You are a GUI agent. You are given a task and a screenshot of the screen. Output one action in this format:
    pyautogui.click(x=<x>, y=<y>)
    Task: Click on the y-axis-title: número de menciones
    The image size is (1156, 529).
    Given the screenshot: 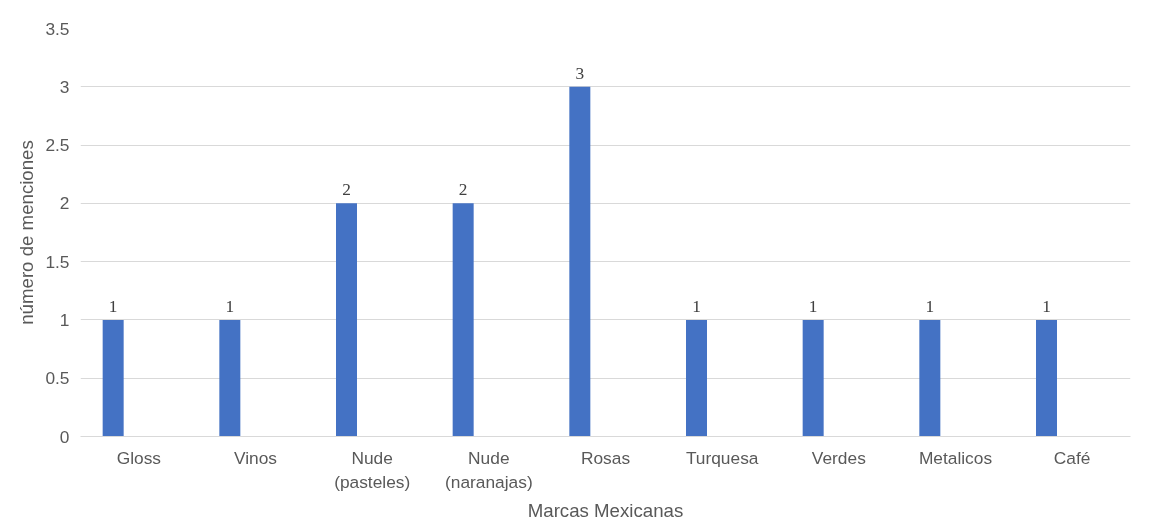 What is the action you would take?
    pyautogui.click(x=27, y=232)
    